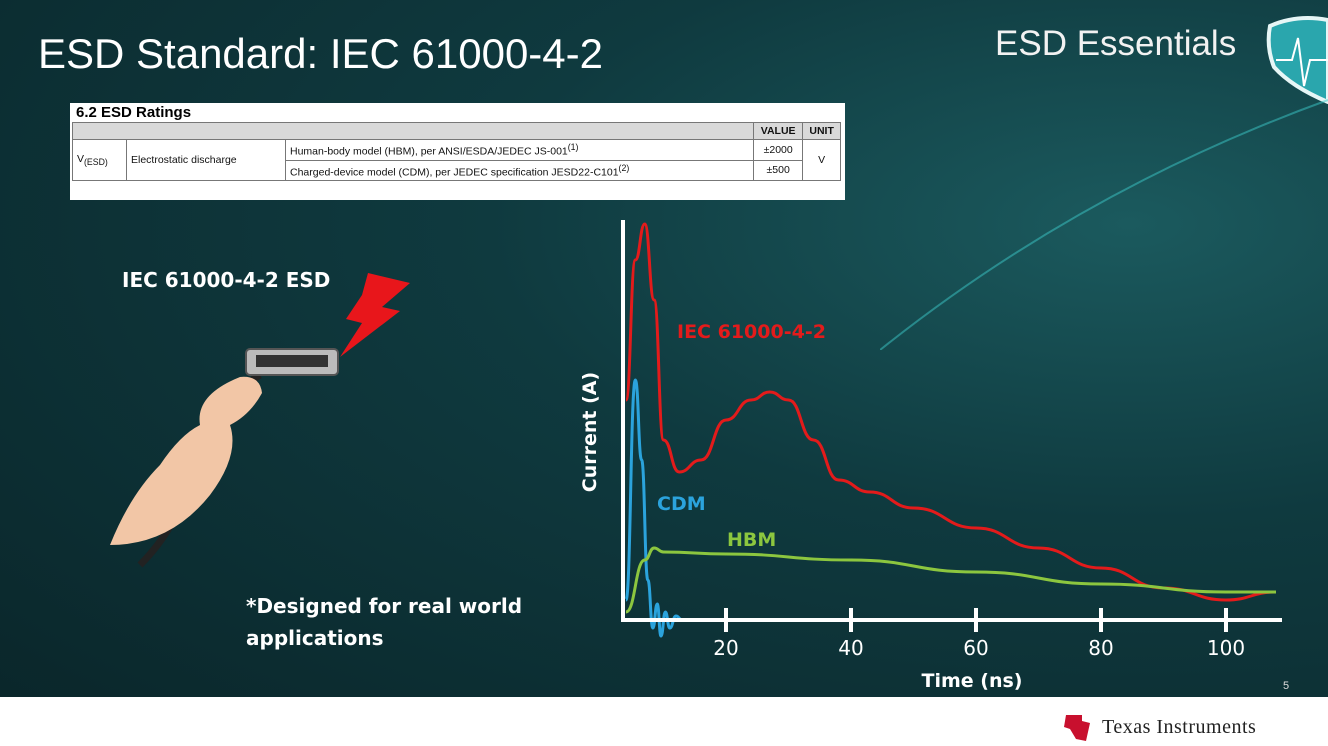 The height and width of the screenshot is (746, 1328). Describe the element at coordinates (975, 648) in the screenshot. I see `x-tick-label: 60` at that location.